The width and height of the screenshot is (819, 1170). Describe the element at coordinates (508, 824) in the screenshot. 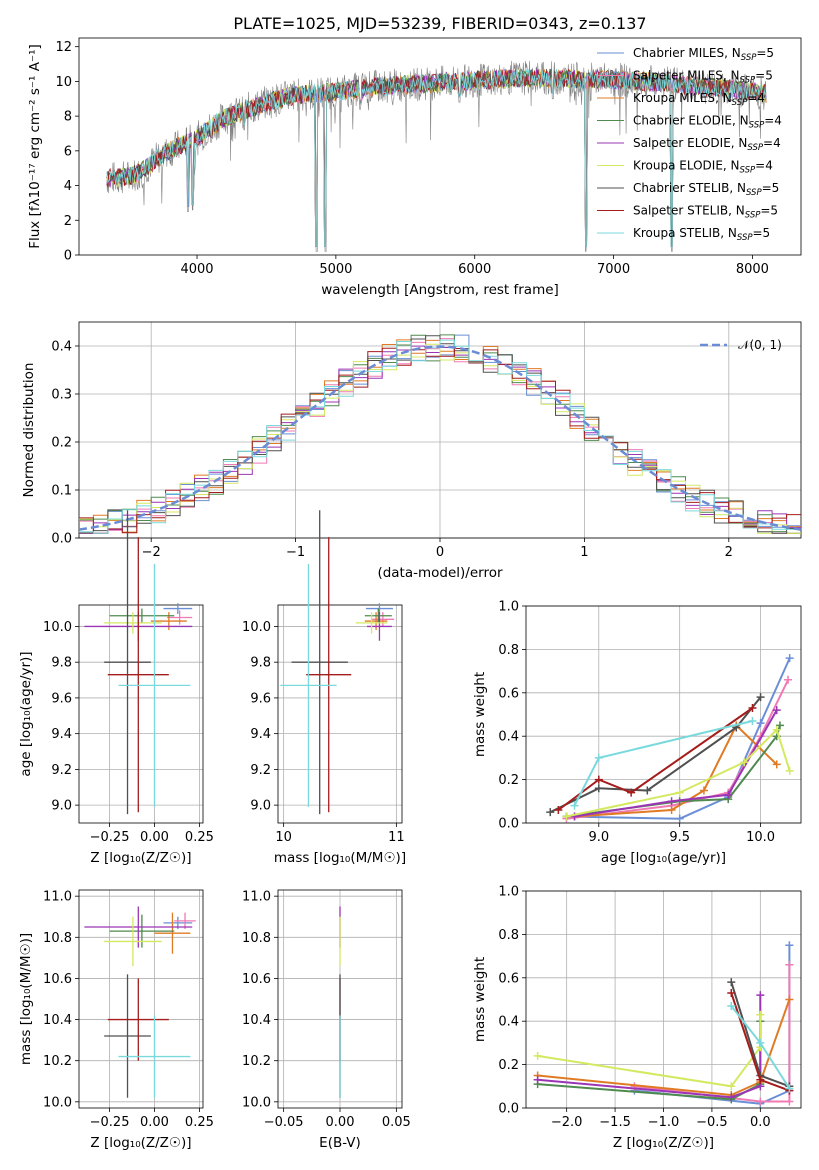

I see `massweight-vs-age-ytick-label: 0.0` at that location.